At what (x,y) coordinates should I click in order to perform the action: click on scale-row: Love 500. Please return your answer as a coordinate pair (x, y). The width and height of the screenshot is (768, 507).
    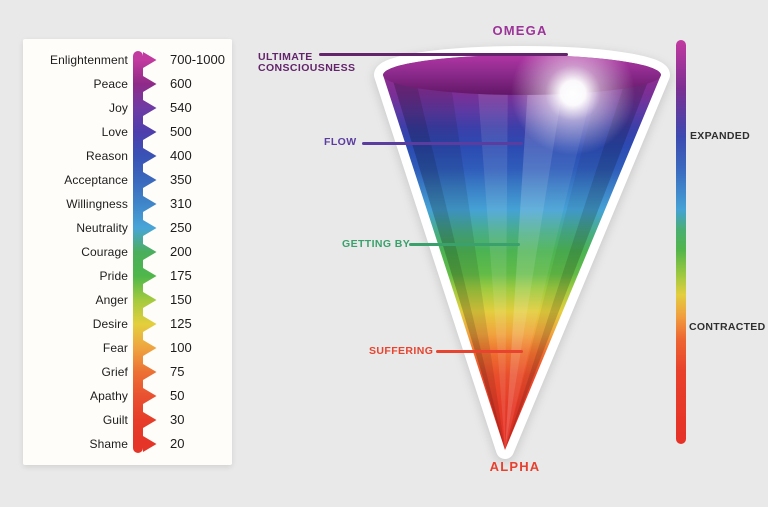
    Looking at the image, I should click on (127, 132).